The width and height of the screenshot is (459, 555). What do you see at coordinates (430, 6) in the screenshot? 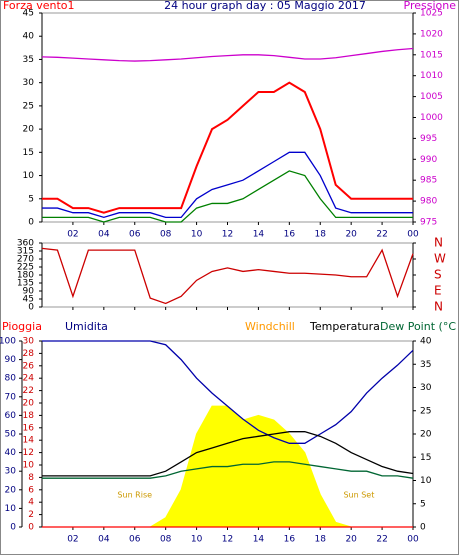
I see `axis-label: Pressione` at bounding box center [430, 6].